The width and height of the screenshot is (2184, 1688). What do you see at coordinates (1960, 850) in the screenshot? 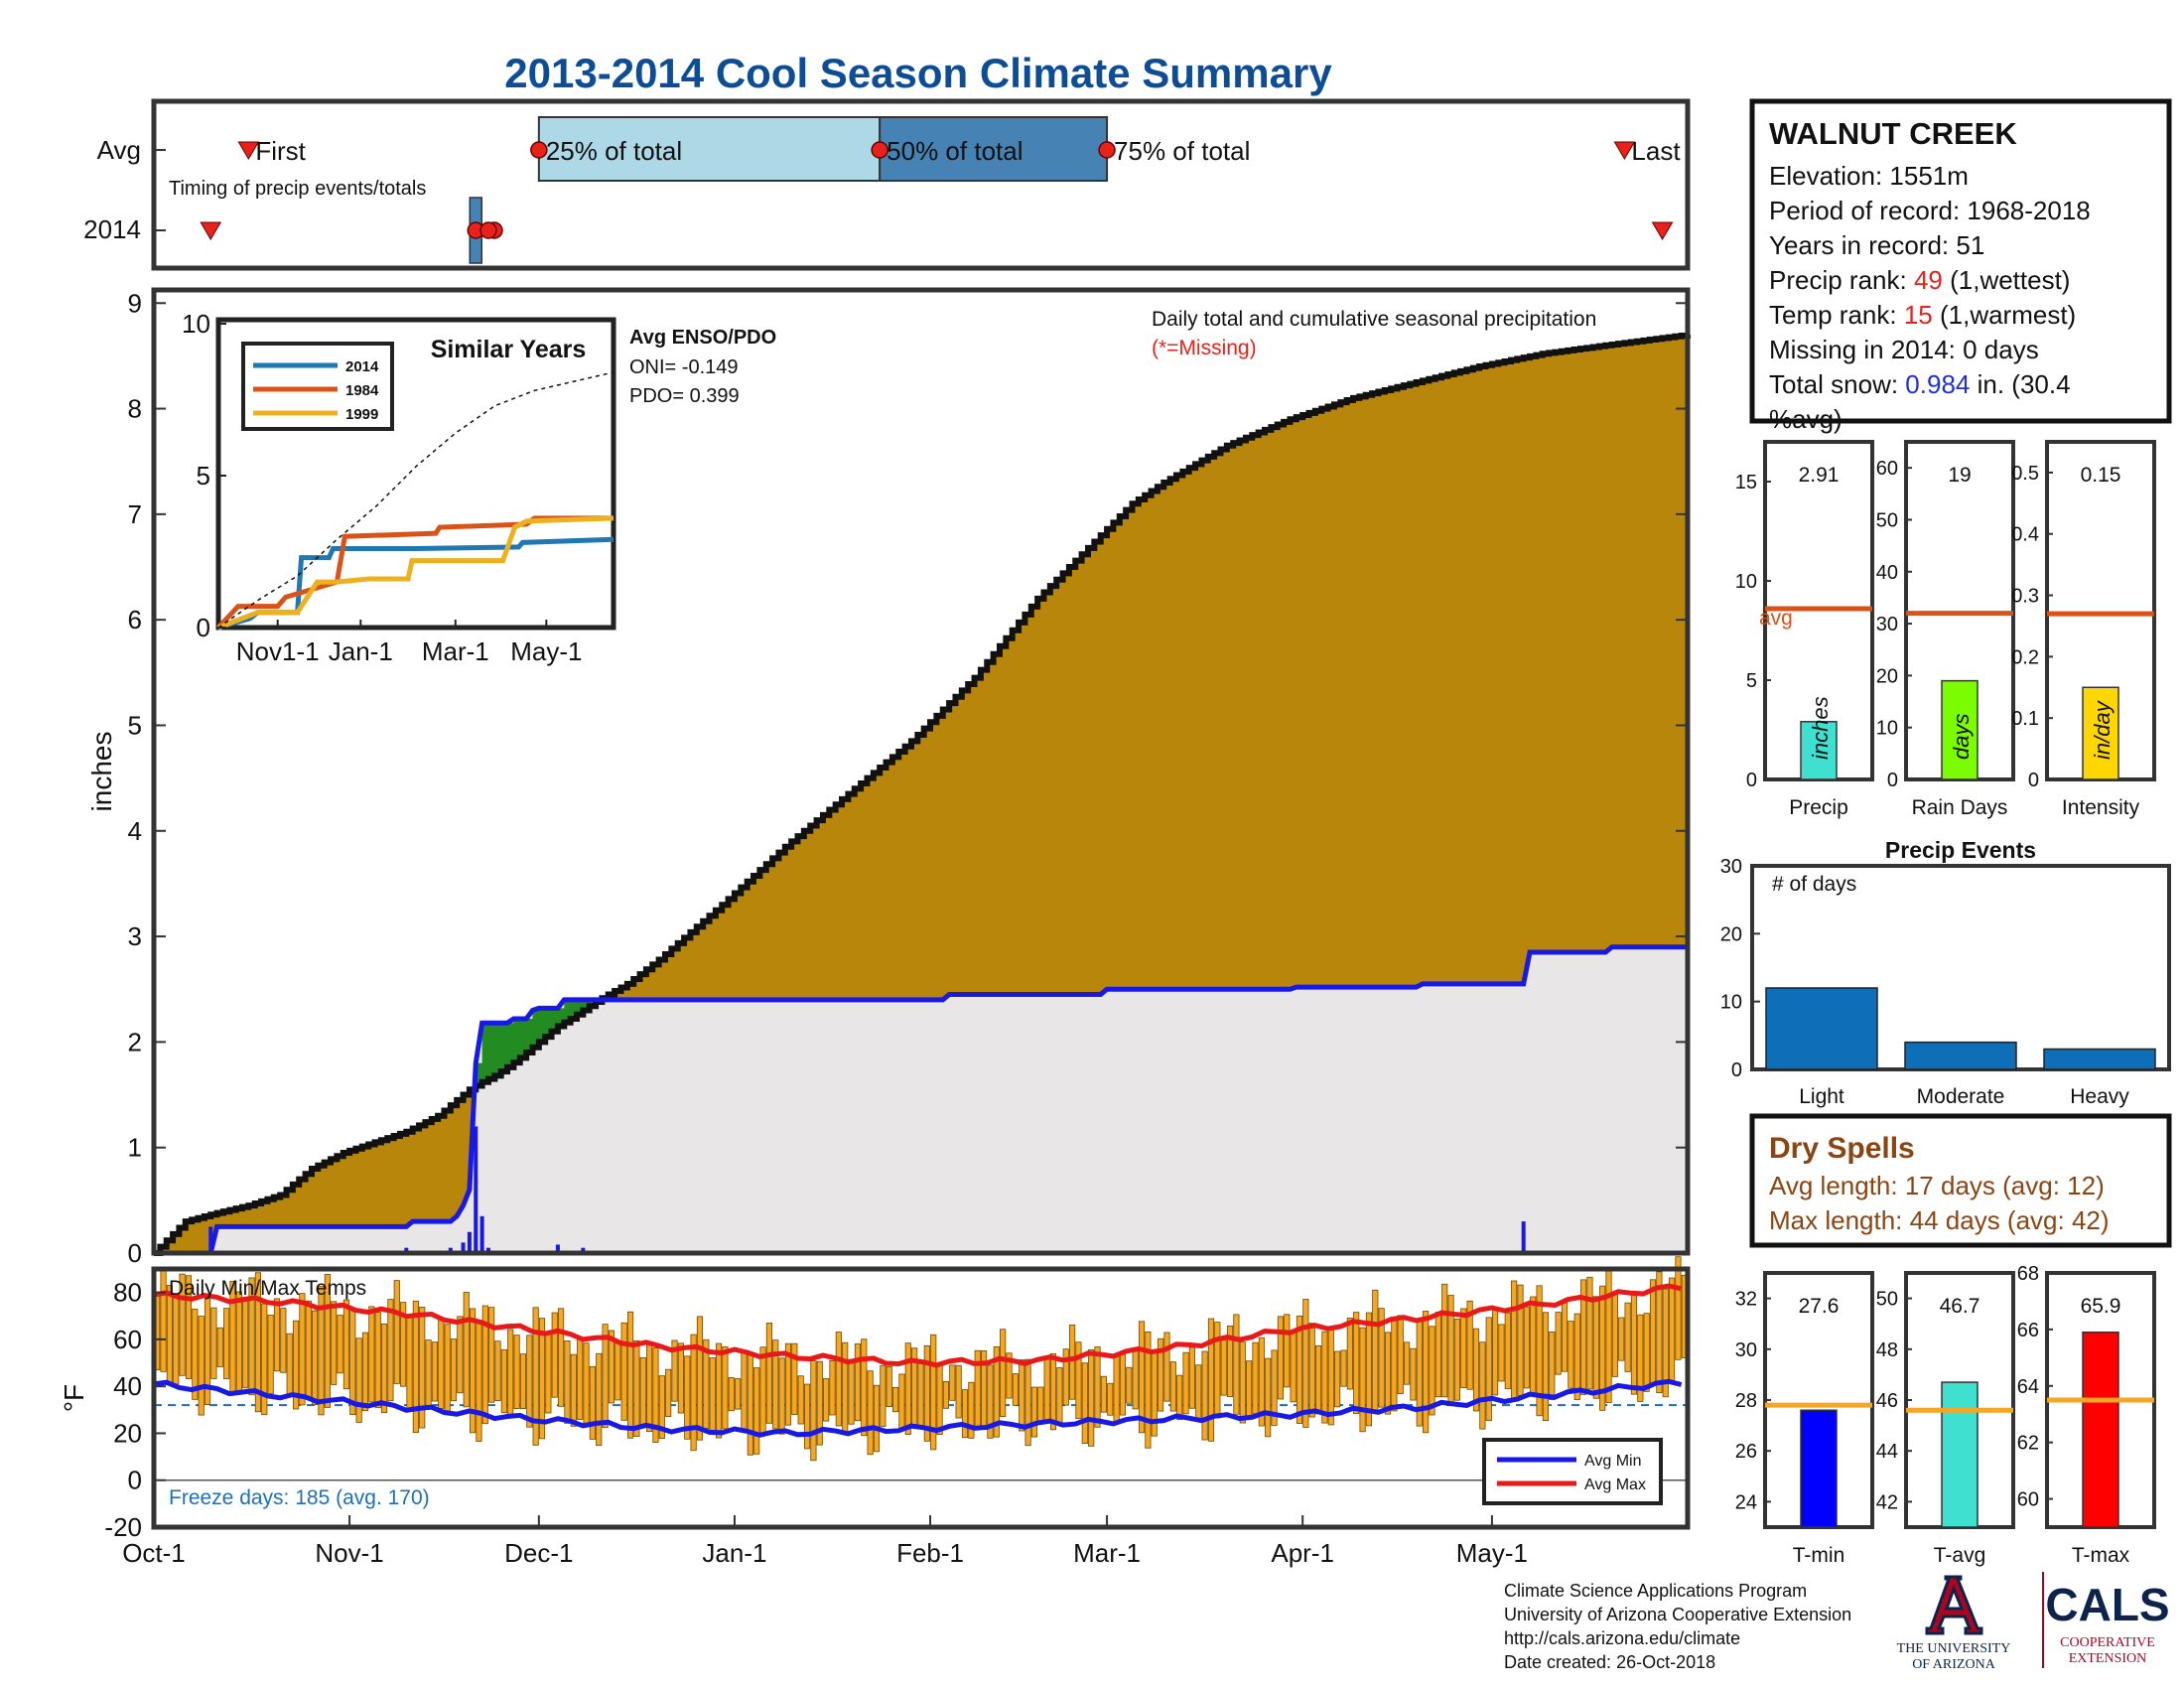
I see `events-title: Precip Events` at bounding box center [1960, 850].